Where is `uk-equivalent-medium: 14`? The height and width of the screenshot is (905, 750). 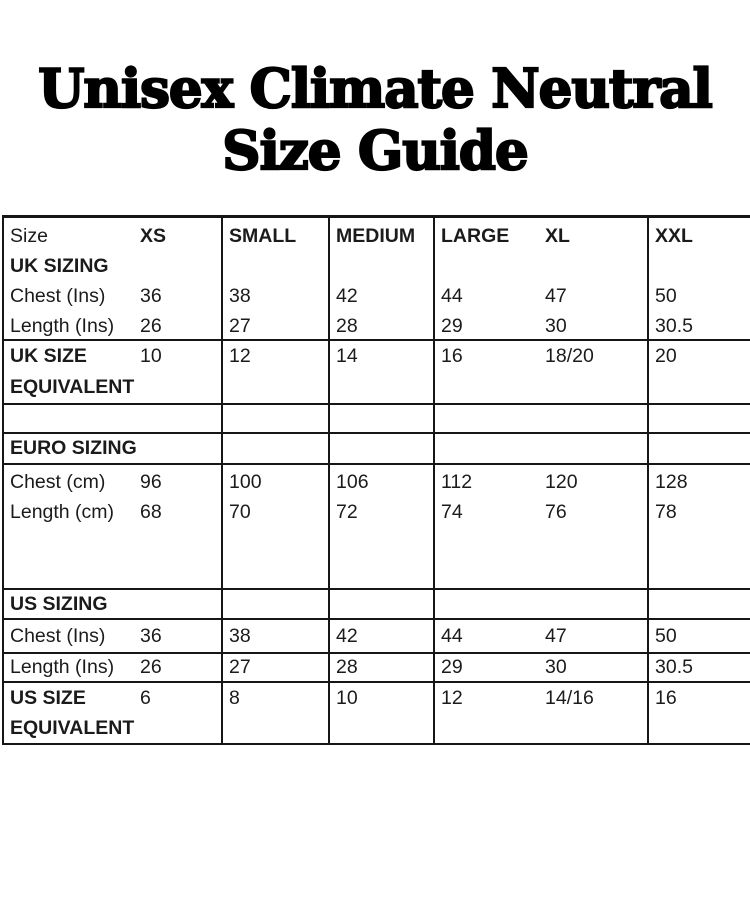
uk-equivalent-medium: 14 is located at coordinates (347, 356).